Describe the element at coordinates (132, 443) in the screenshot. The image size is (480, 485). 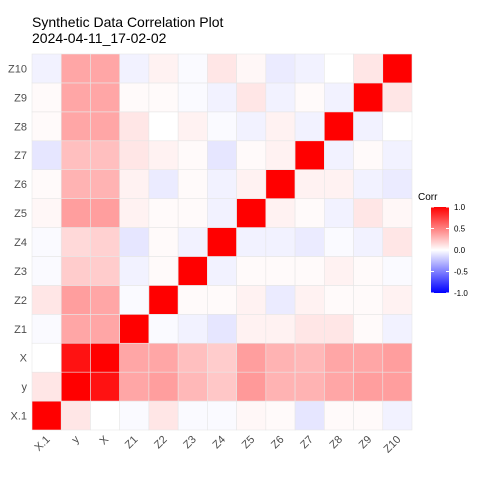
I see `x-tick-label-Z1: Z1` at that location.